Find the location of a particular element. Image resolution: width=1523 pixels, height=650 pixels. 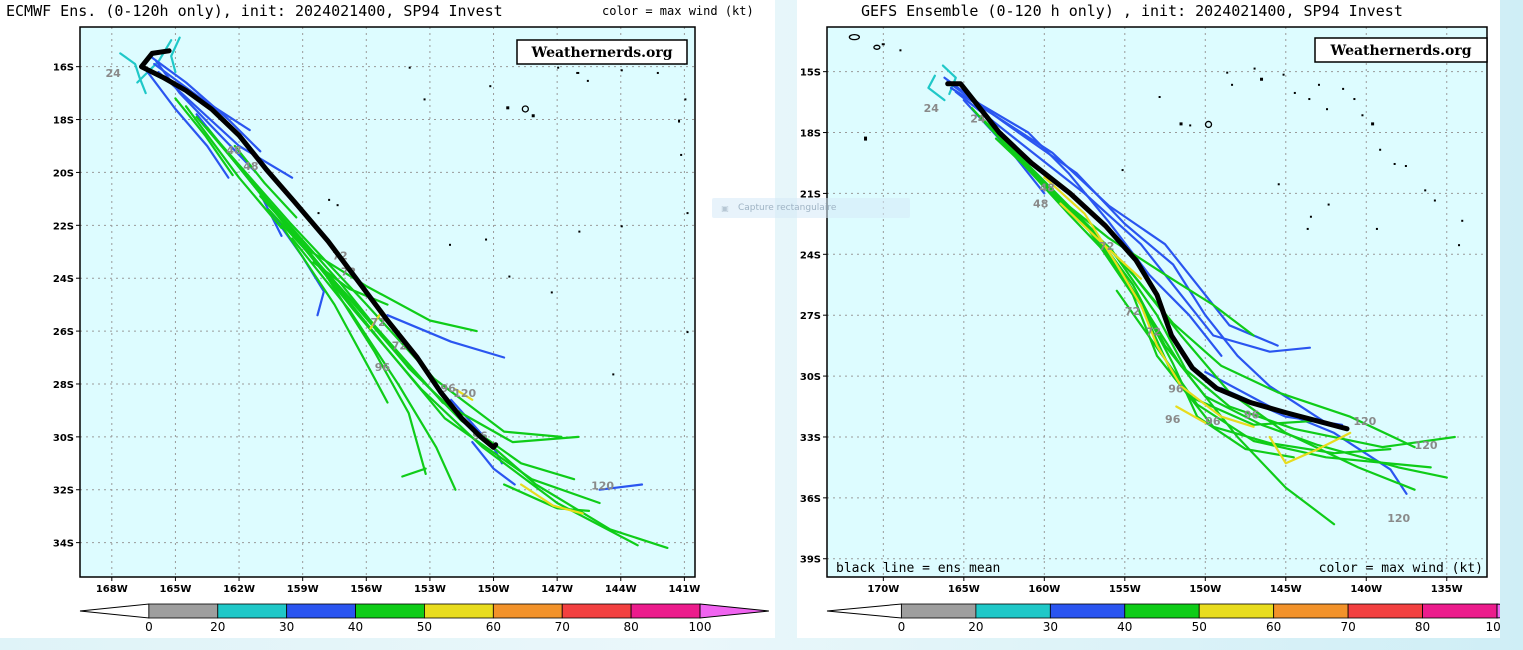

forecast-hour-label: 120 is located at coordinates (1426, 445).